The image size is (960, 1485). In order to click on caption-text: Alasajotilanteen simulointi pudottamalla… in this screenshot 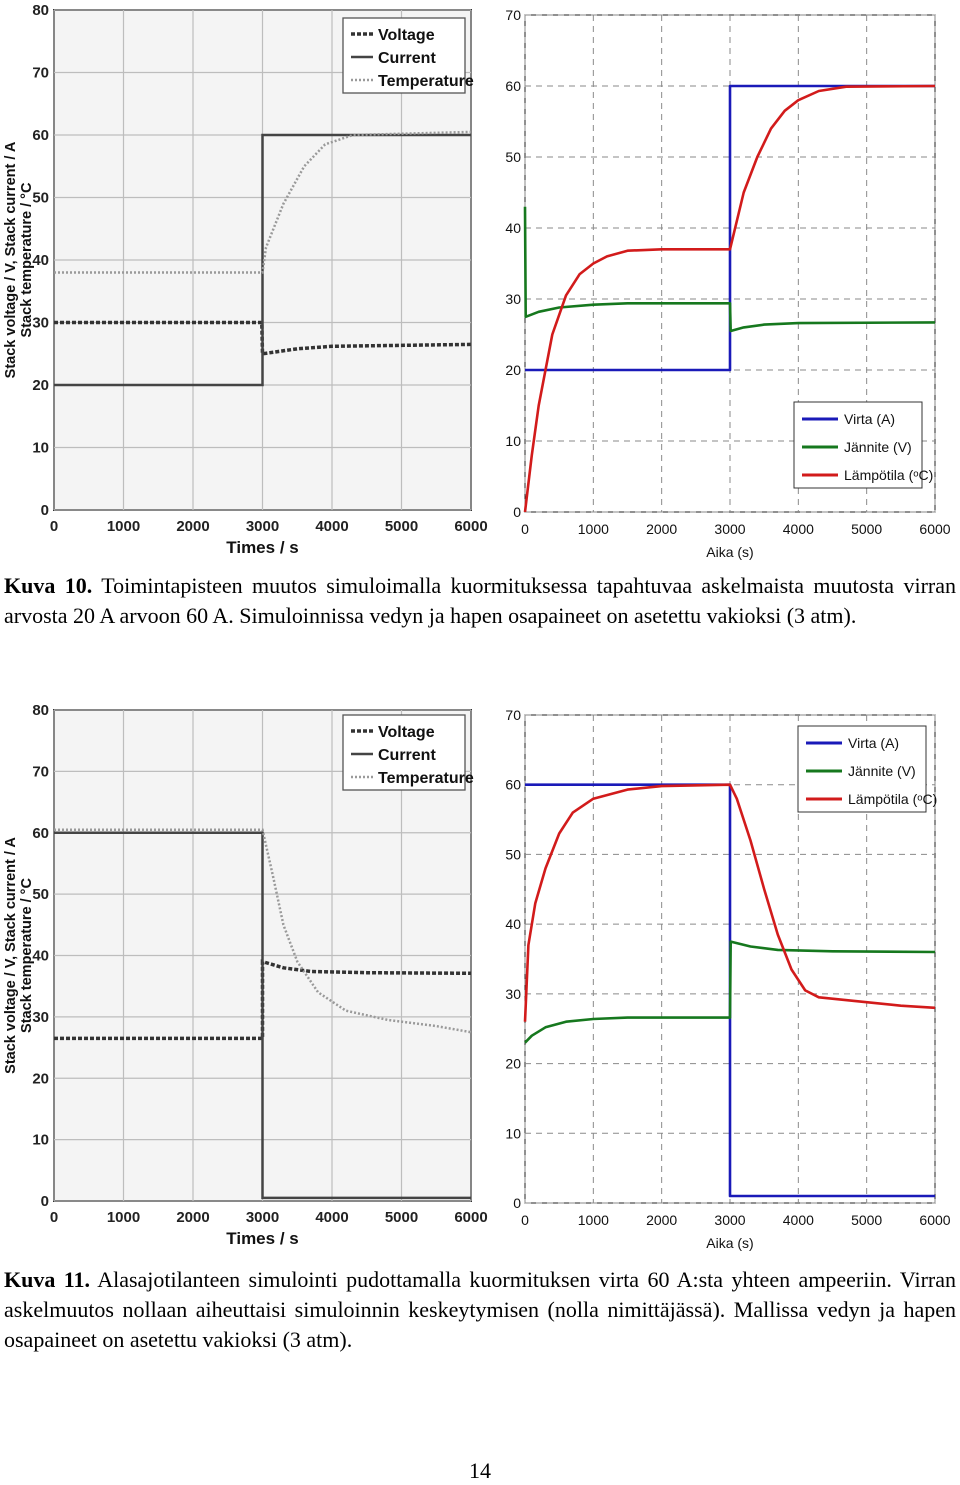, I will do `click(480, 1309)`.